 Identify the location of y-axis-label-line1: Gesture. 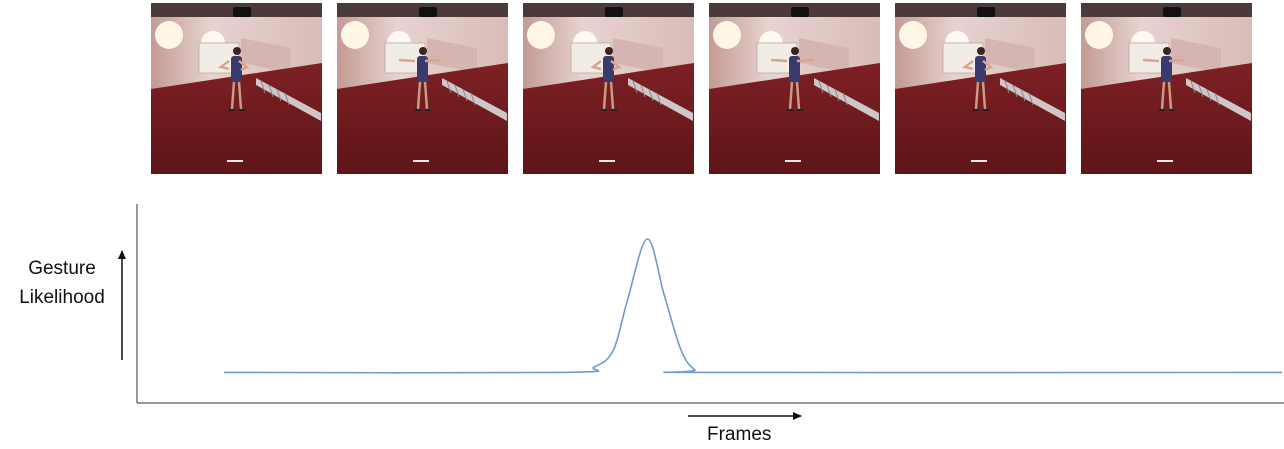
(62, 268).